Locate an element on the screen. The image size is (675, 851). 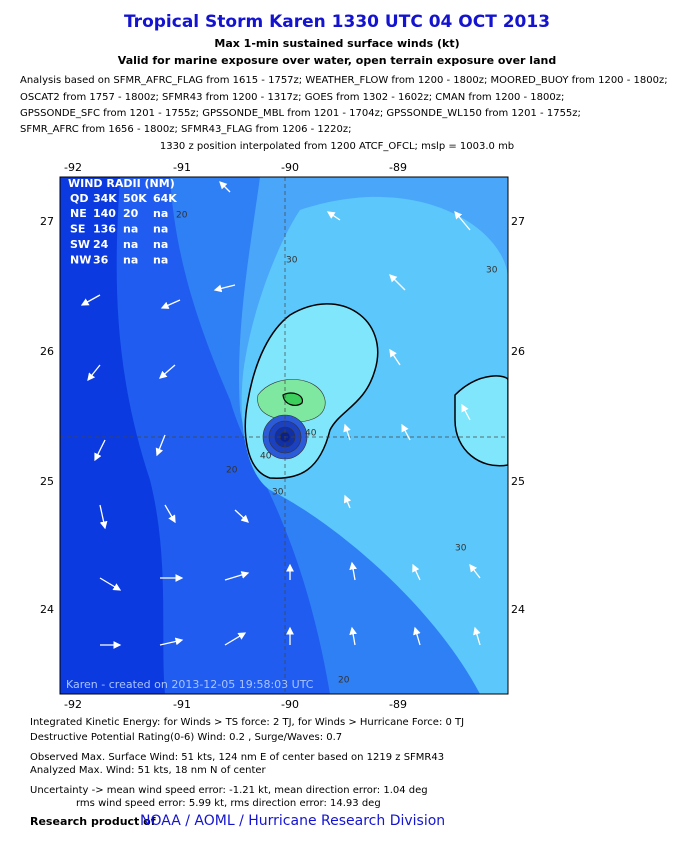
wind-radii-cell: NE is located at coordinates (78, 213).